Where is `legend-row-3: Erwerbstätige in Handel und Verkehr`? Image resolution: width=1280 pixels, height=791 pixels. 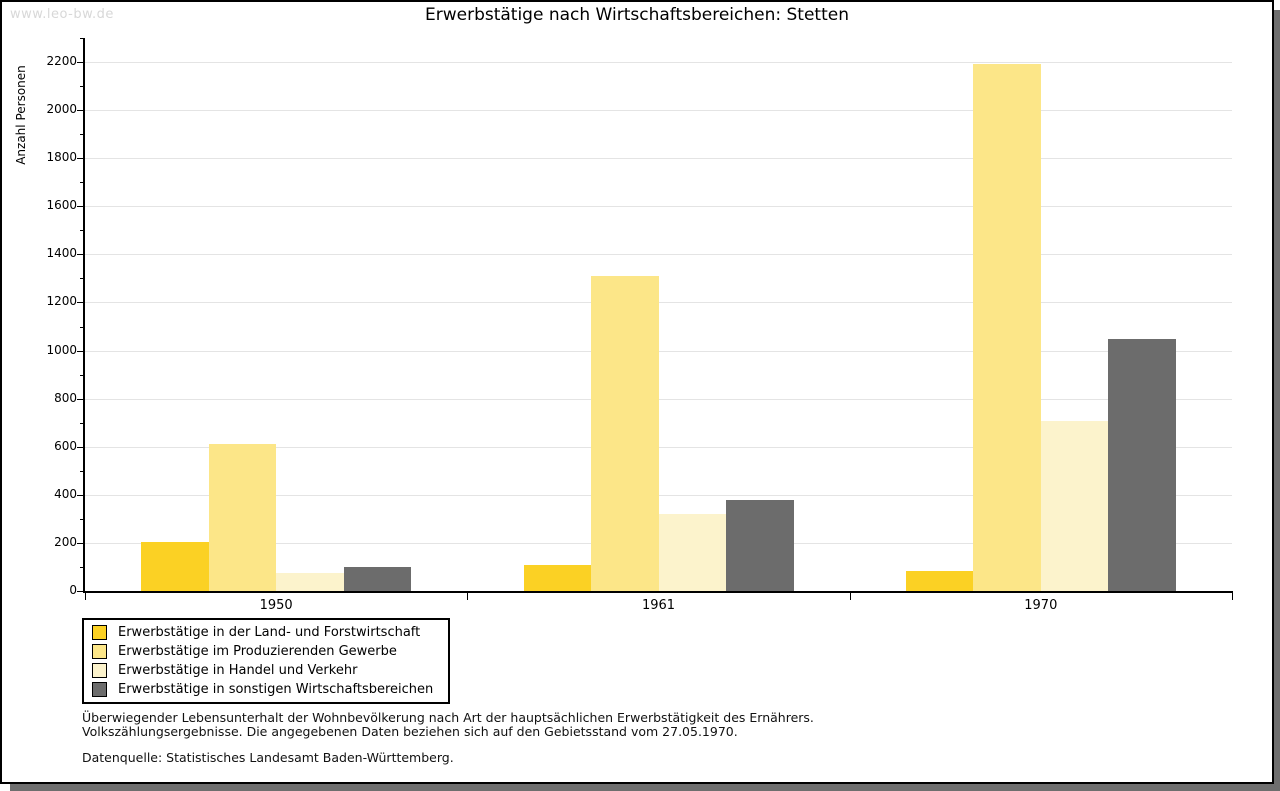 legend-row-3: Erwerbstätige in Handel und Verkehr is located at coordinates (266, 670).